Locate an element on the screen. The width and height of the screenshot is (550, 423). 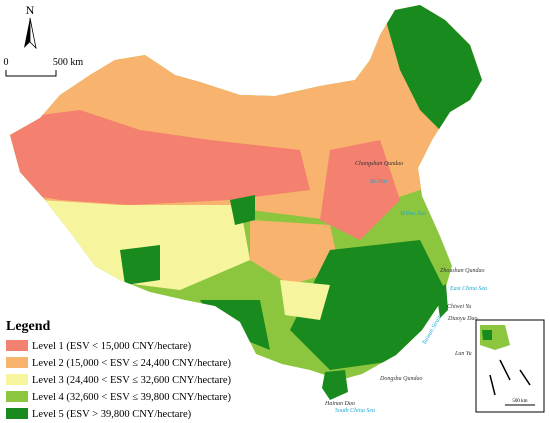
sea-label: Yellow Sea is located at coordinates (413, 214).